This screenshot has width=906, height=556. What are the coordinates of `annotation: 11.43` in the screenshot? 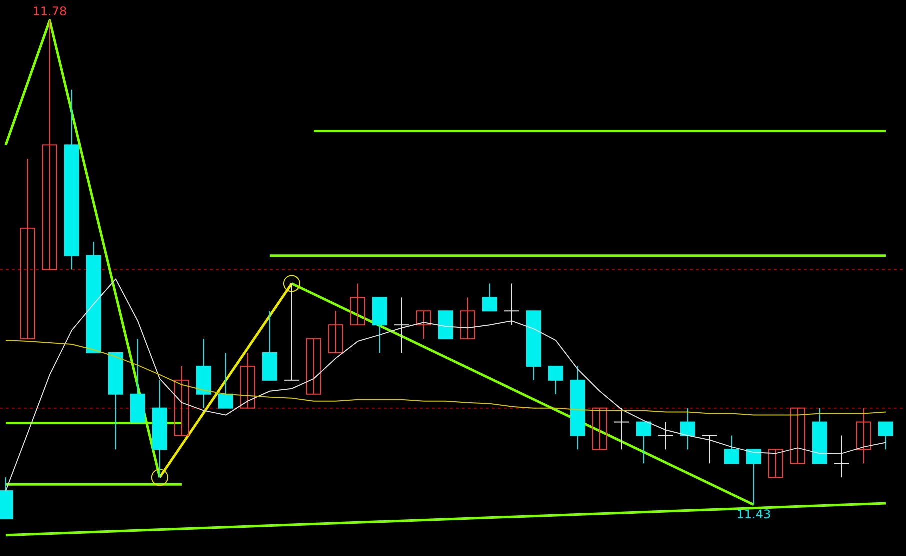 It's located at (754, 515).